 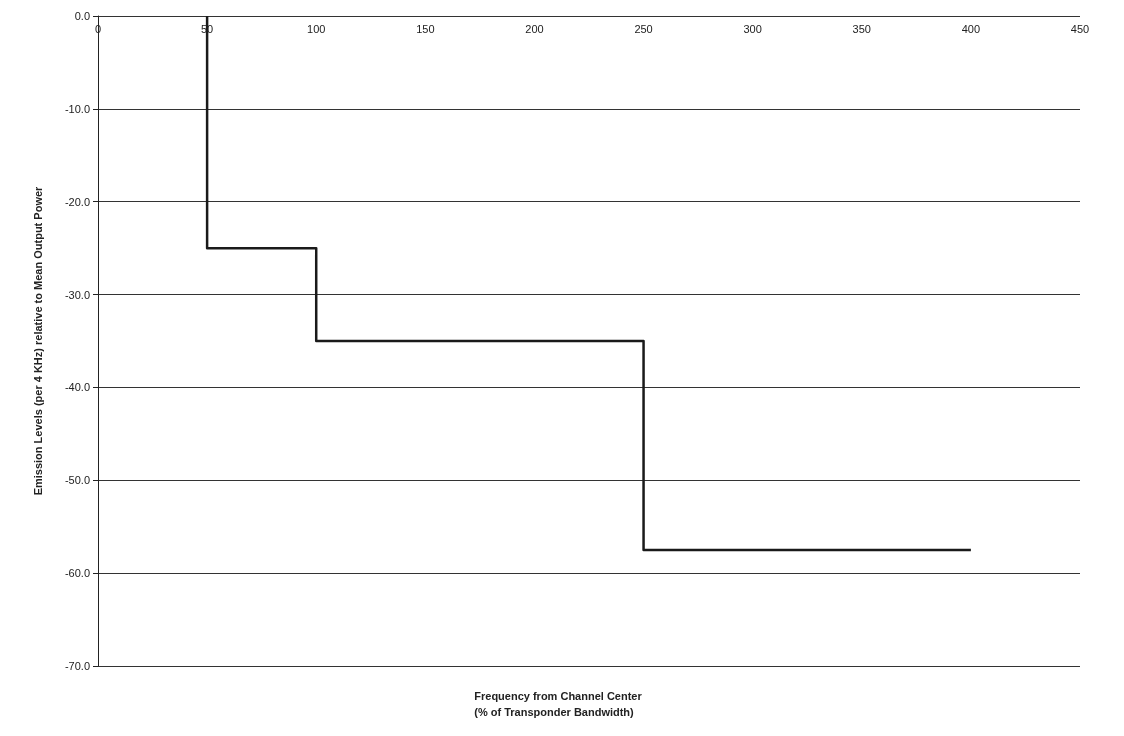 I want to click on y-tick-label: -50.0, so click(x=77, y=480).